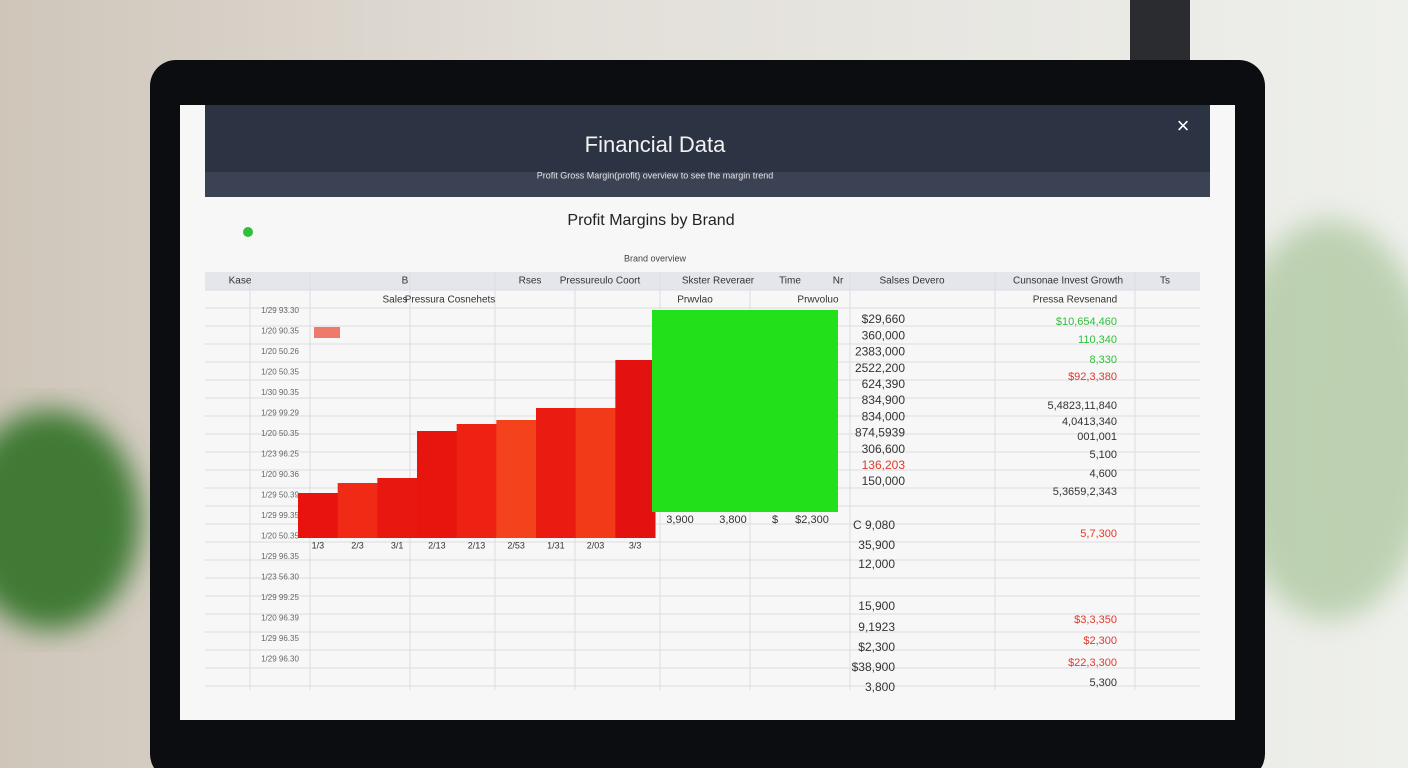 The width and height of the screenshot is (1408, 773). Describe the element at coordinates (1100, 641) in the screenshot. I see `growth-cell: $2,300` at that location.